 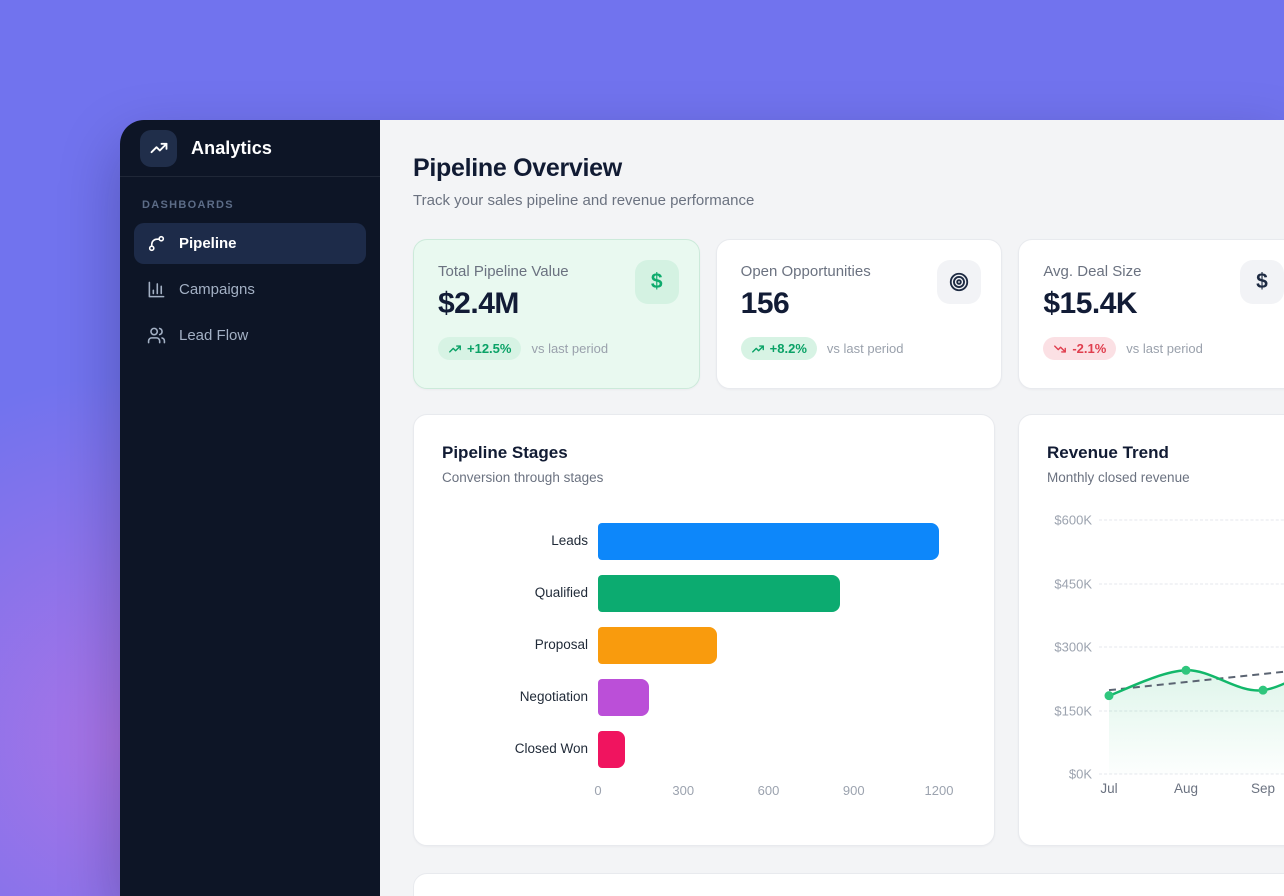 What do you see at coordinates (551, 749) in the screenshot?
I see `bar-label: Closed Won` at bounding box center [551, 749].